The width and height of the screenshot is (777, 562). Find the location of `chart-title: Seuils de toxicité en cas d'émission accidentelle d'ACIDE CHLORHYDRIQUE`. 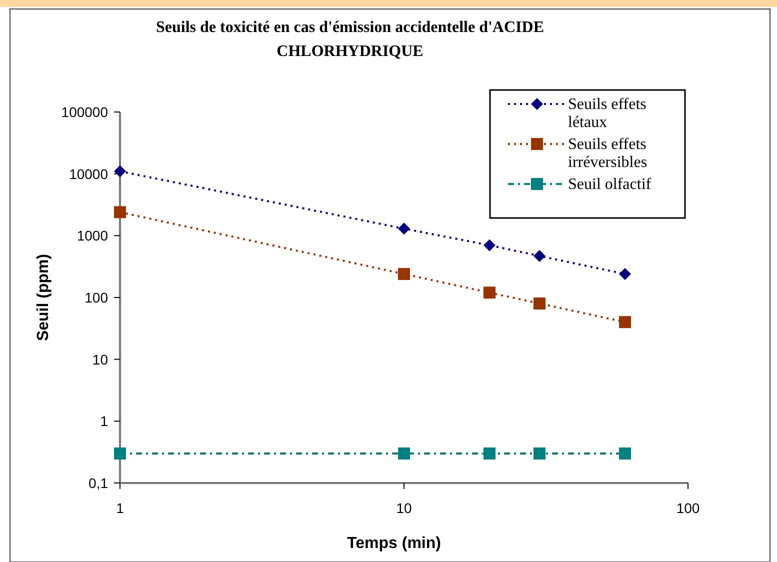

chart-title: Seuils de toxicité en cas d'émission accidentelle d'ACIDE CHLORHYDRIQUE is located at coordinates (350, 39).